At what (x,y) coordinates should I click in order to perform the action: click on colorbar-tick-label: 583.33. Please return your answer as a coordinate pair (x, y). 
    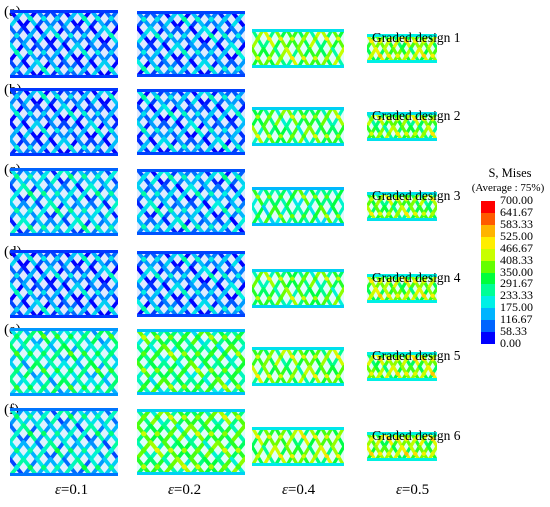
    Looking at the image, I should click on (516, 223).